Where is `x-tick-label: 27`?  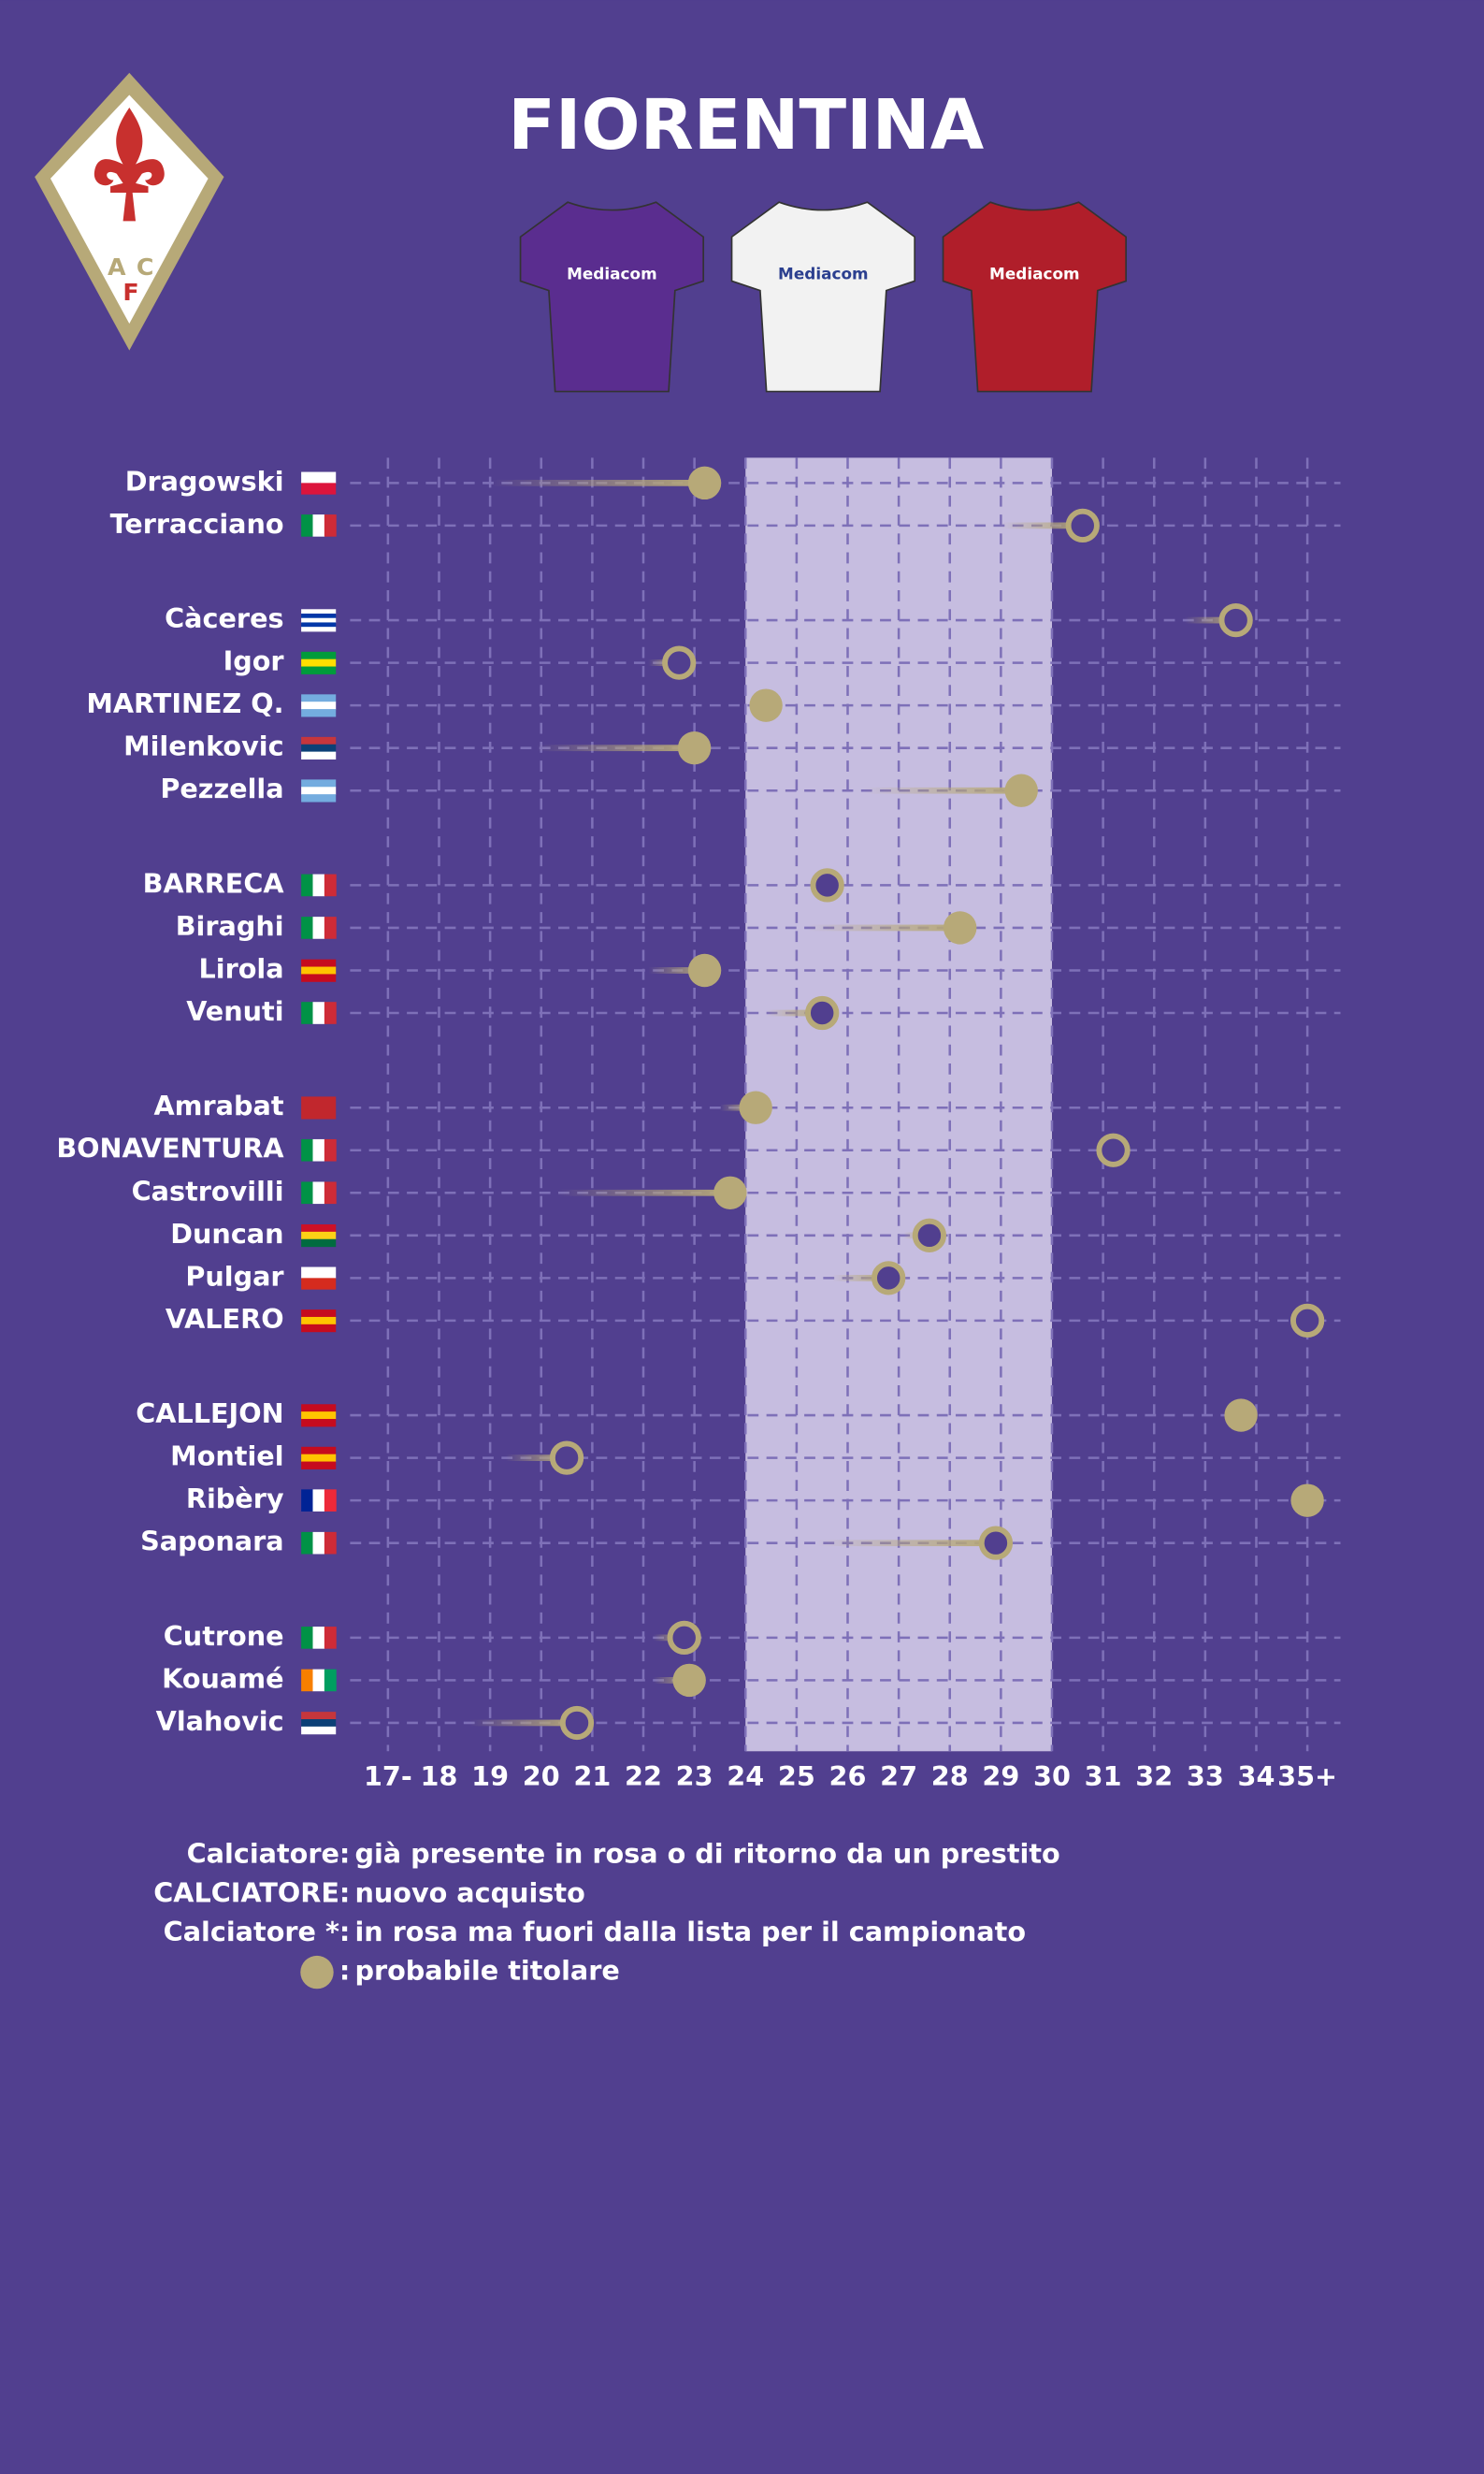 x-tick-label: 27 is located at coordinates (899, 1776).